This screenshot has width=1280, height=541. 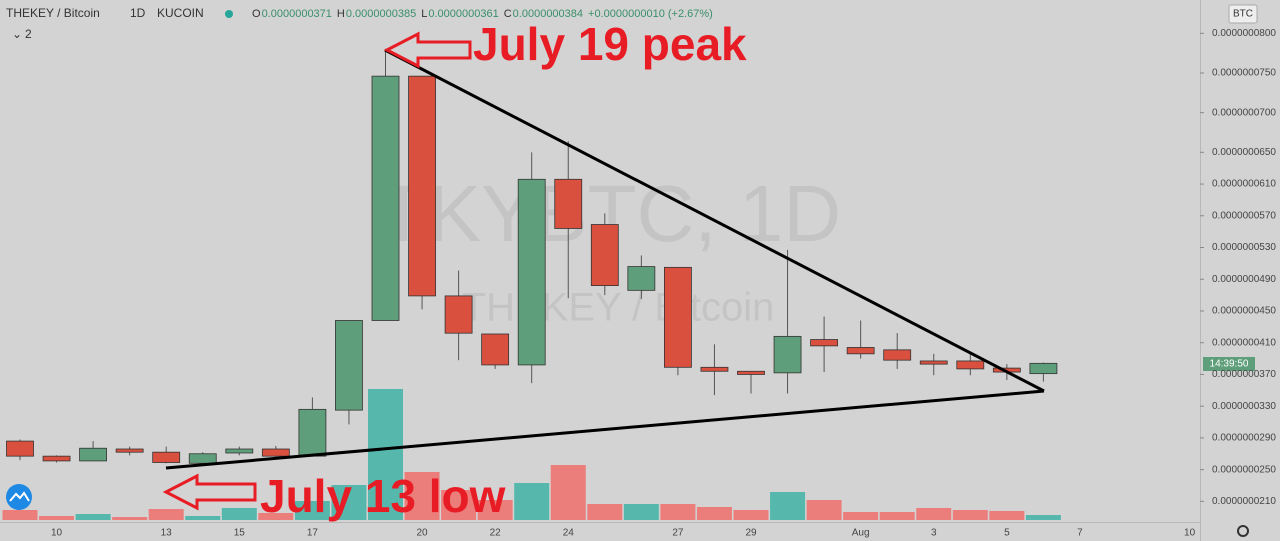 I want to click on change: +0.0000000010 (+2.67%), so click(x=650, y=14).